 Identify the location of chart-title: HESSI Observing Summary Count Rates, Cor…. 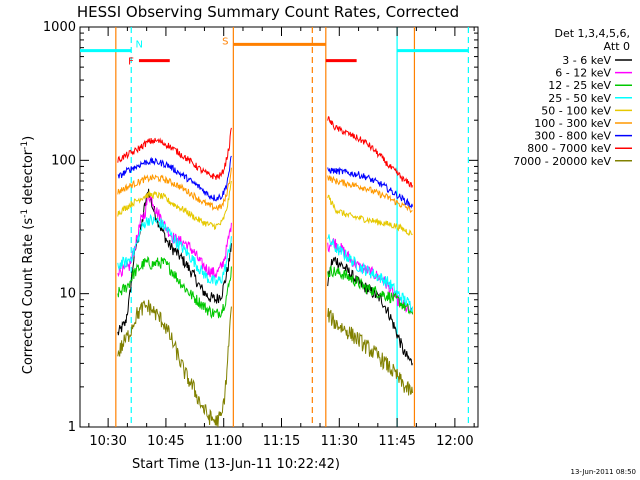
(268, 12).